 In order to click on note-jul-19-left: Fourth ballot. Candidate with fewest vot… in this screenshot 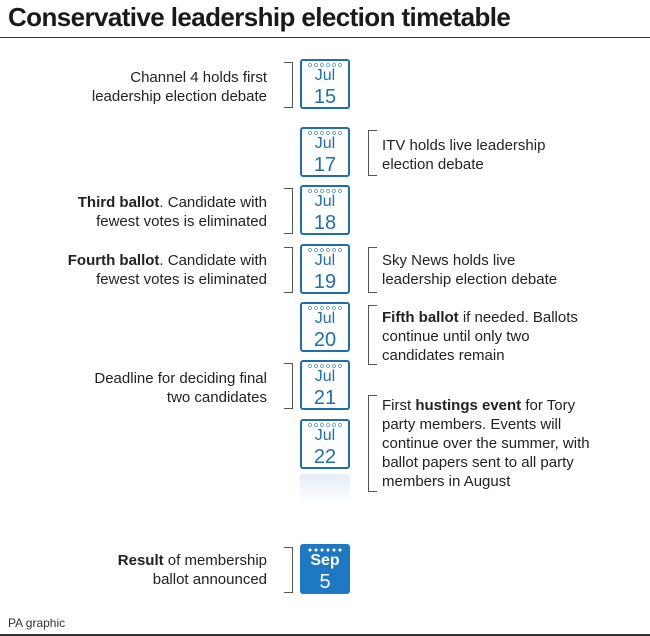, I will do `click(167, 270)`.